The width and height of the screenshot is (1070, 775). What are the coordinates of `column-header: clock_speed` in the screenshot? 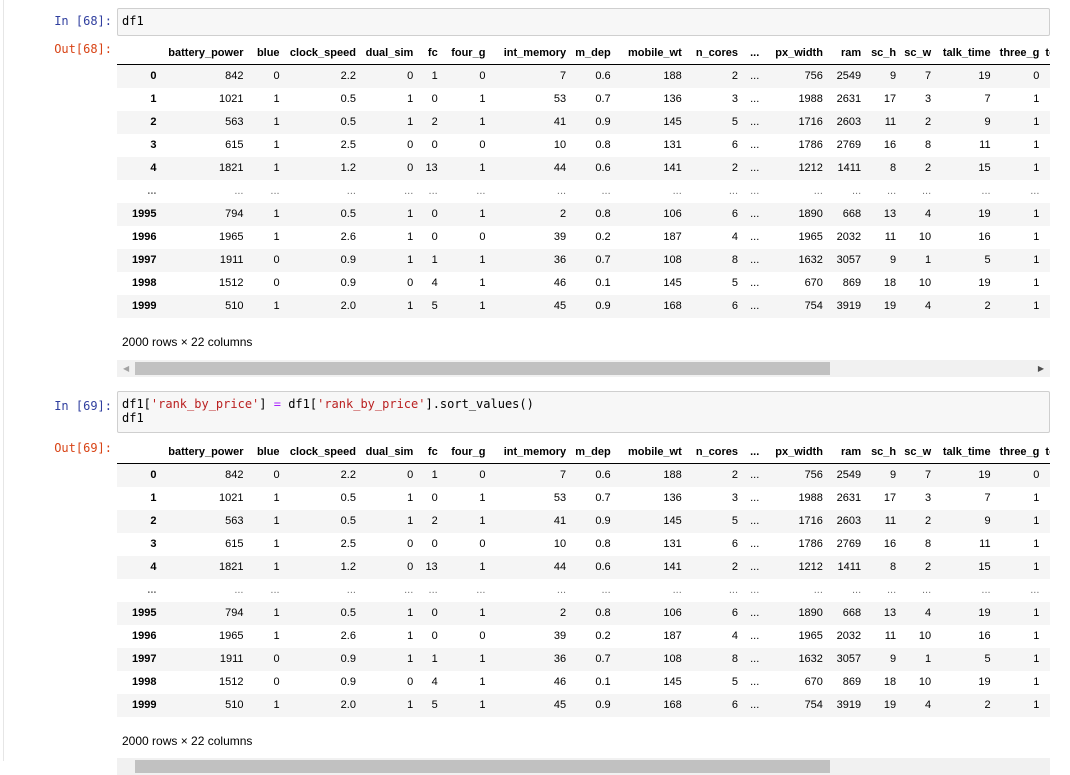 It's located at (322, 452).